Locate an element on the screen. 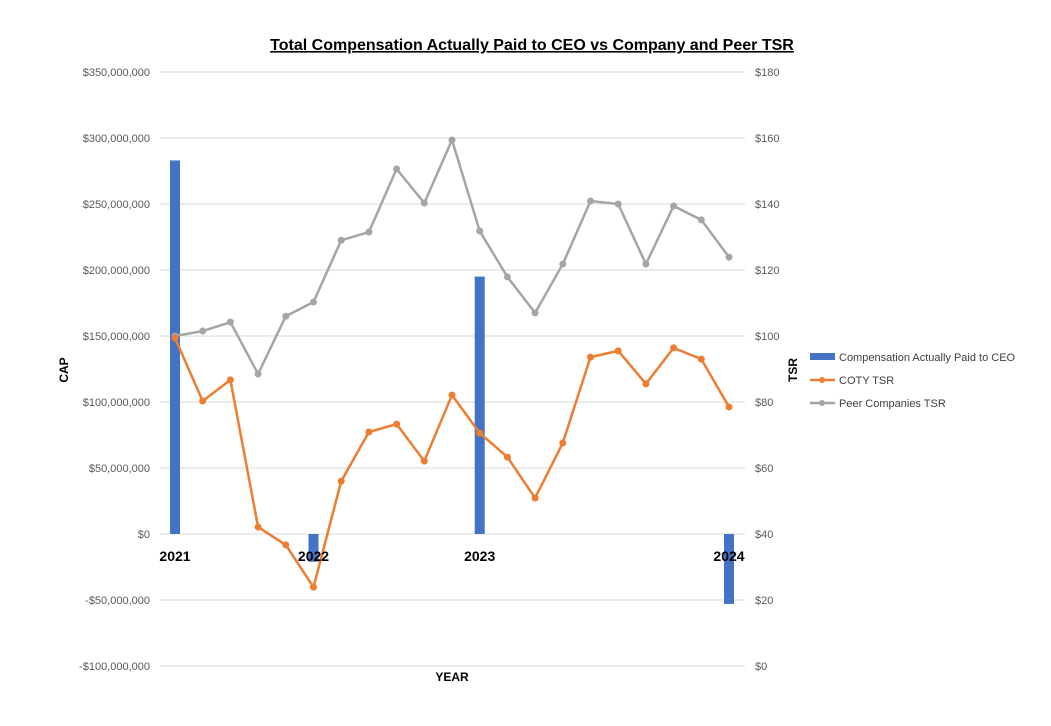  y-tick-right: $140 is located at coordinates (767, 205).